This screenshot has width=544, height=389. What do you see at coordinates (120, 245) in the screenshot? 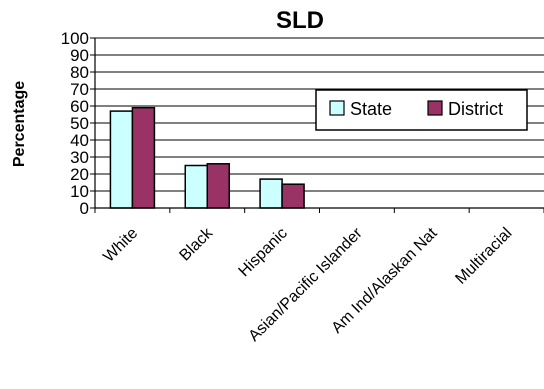
I see `x-category-label: White` at bounding box center [120, 245].